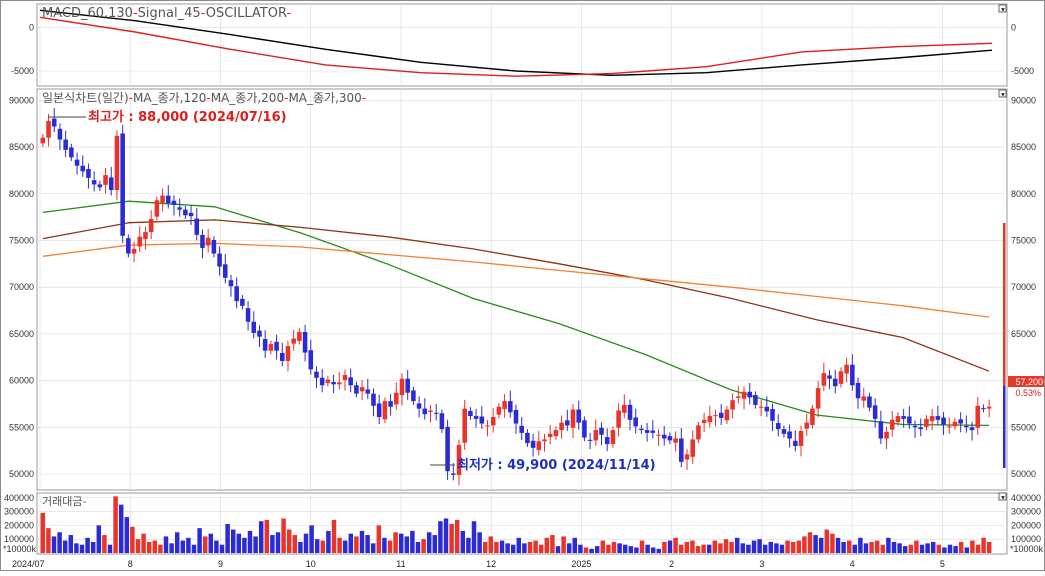  I want to click on volume-tick-label-left: 200000, so click(19, 525).